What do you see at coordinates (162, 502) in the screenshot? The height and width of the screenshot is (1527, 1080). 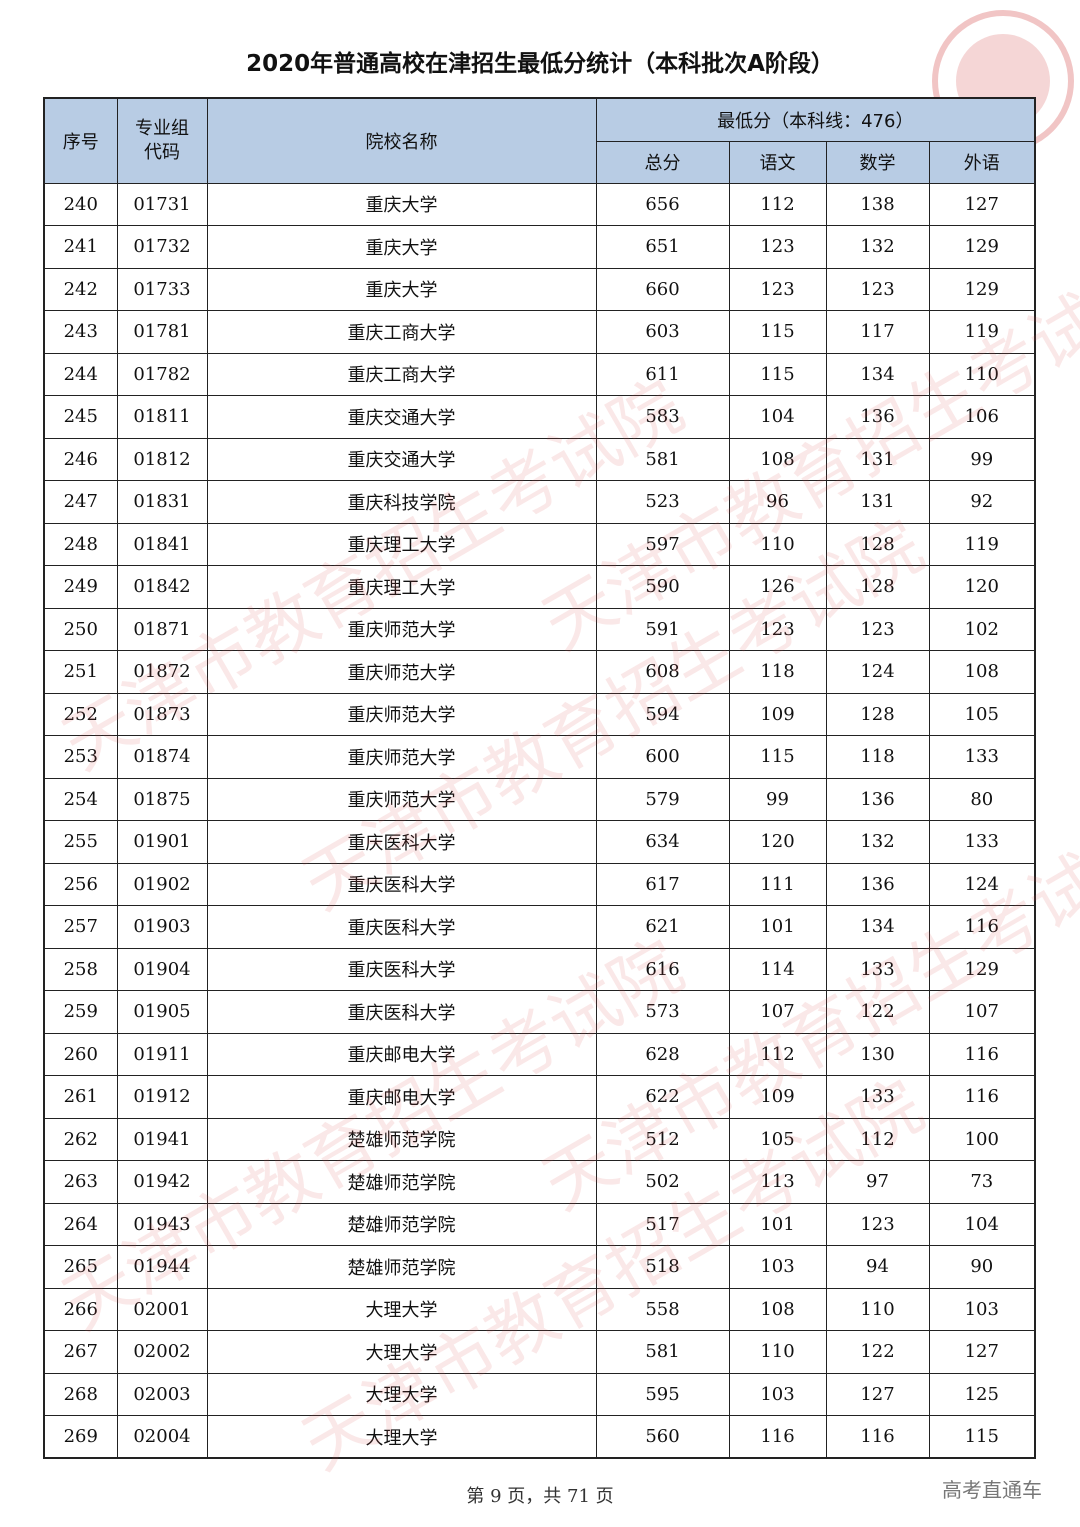 I see `cell-code: 01831` at bounding box center [162, 502].